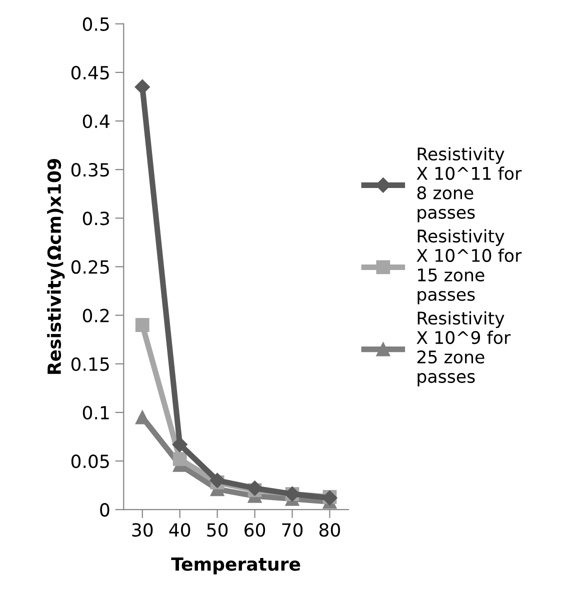 This screenshot has width=562, height=596. What do you see at coordinates (235, 565) in the screenshot?
I see `x-axis-title: Temperature` at bounding box center [235, 565].